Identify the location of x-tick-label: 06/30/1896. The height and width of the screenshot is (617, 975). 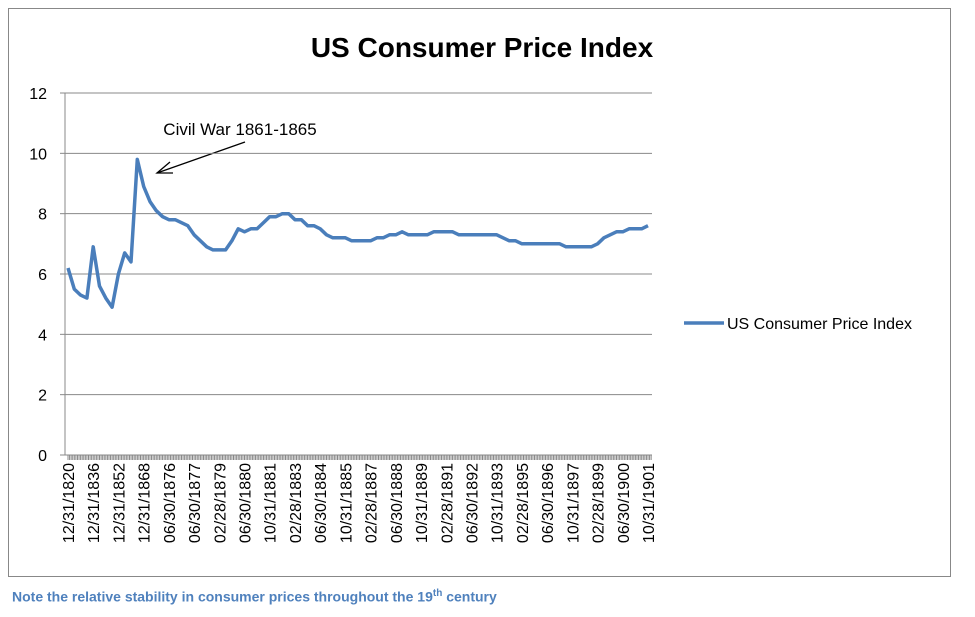
(548, 503).